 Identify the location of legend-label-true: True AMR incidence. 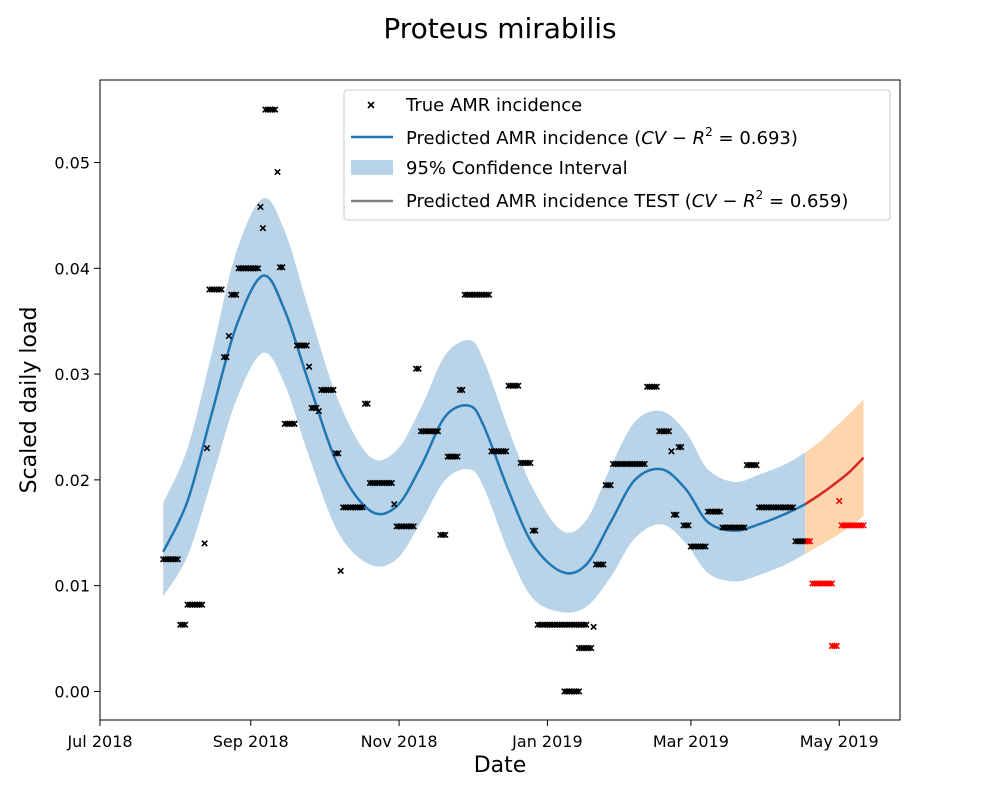
(493, 105).